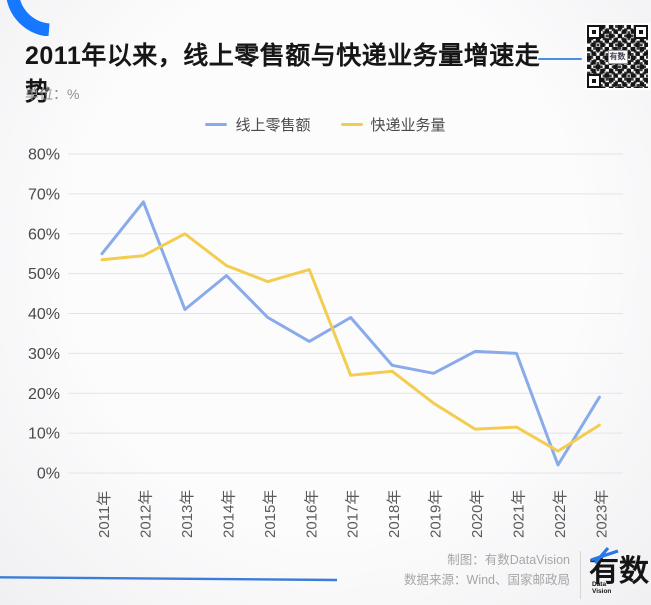 This screenshot has width=651, height=605. Describe the element at coordinates (560, 59) in the screenshot. I see `title-divider` at that location.